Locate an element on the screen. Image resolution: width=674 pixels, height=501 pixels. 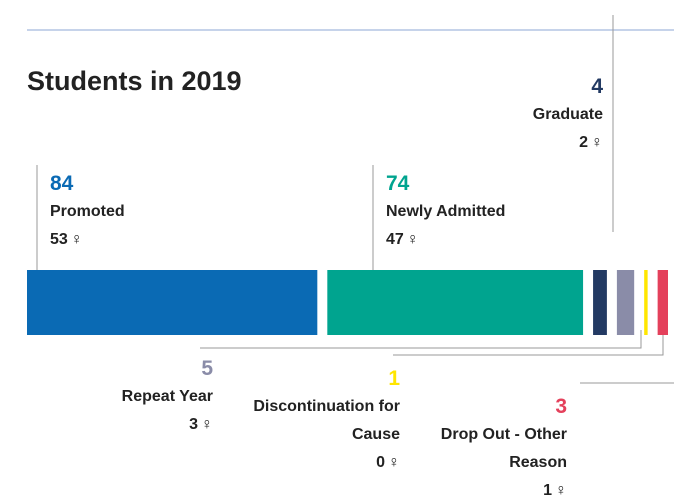
female-count: 47 ♀ is located at coordinates (496, 240).